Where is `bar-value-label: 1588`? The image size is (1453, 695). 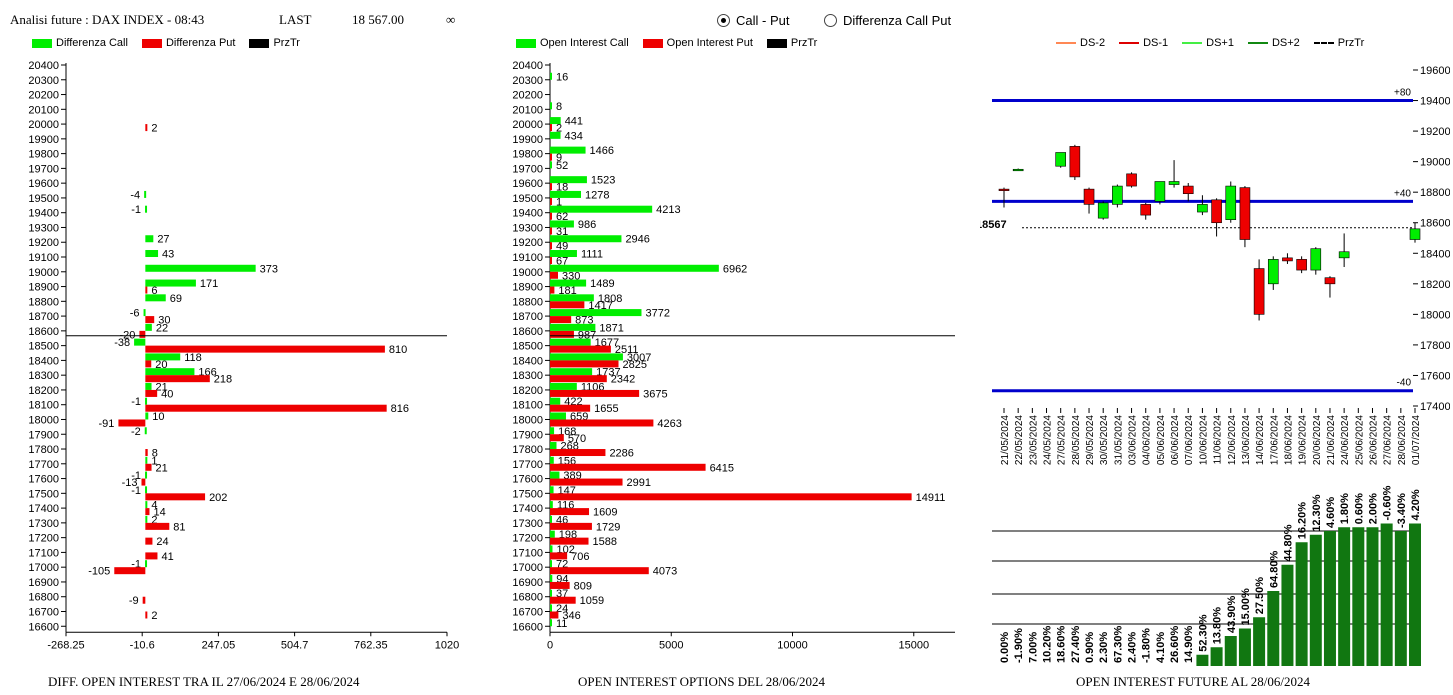 bar-value-label: 1588 is located at coordinates (605, 542).